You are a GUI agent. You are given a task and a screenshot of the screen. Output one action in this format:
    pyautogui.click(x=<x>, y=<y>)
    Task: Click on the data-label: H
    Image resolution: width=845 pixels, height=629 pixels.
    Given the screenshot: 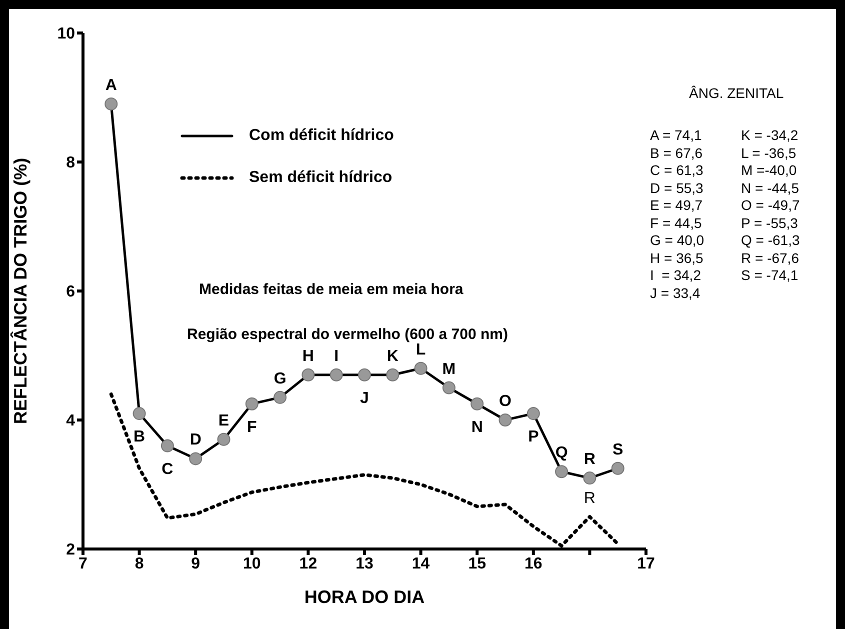 What is the action you would take?
    pyautogui.click(x=308, y=356)
    